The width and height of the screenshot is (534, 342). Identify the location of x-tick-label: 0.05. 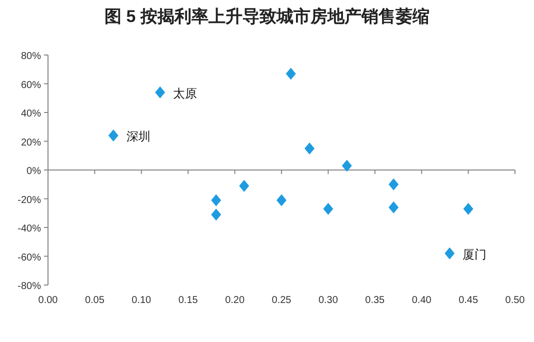
(94, 300).